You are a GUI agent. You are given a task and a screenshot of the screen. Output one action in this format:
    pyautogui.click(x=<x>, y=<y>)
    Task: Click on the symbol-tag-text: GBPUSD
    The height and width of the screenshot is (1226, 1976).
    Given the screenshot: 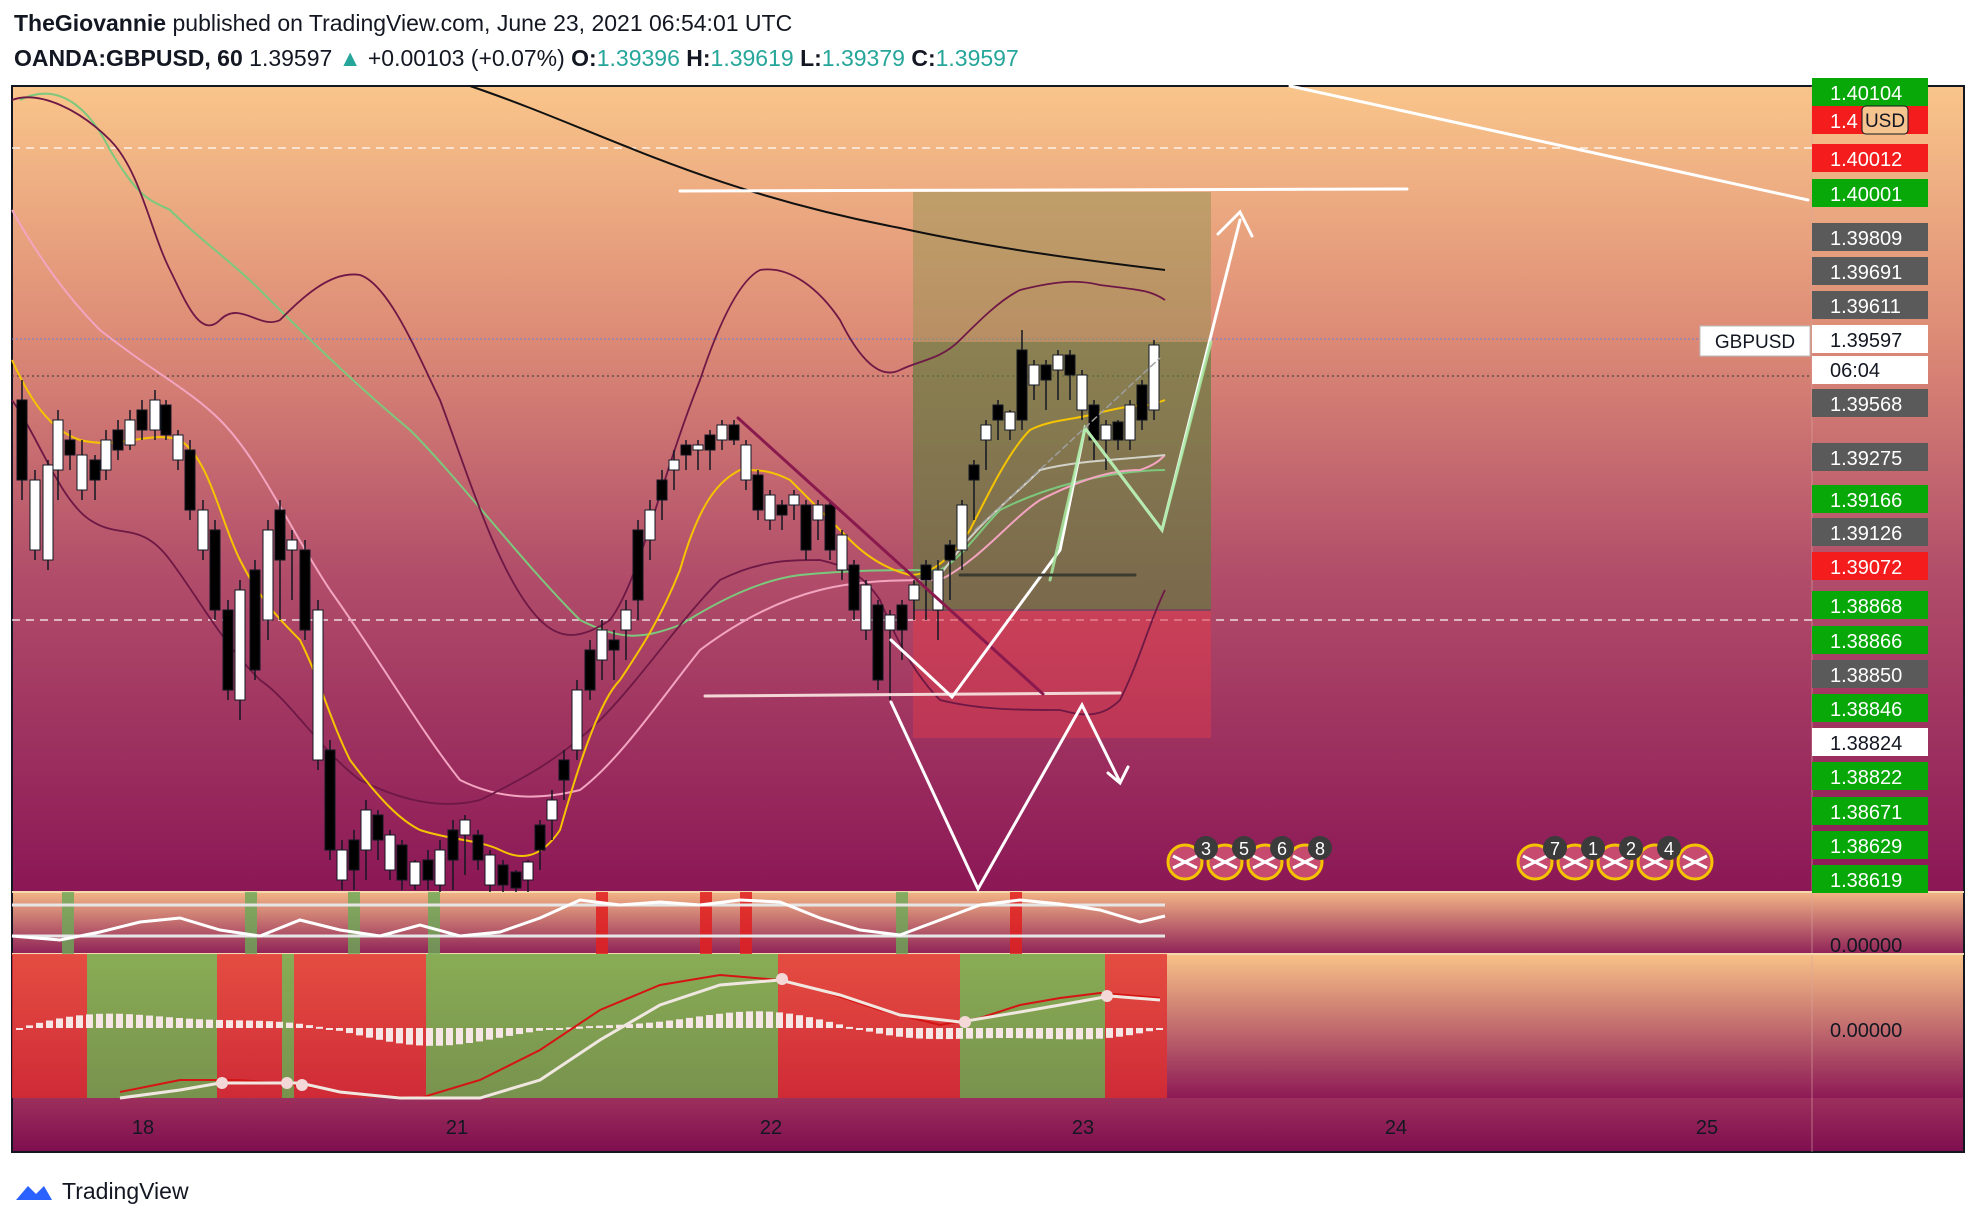 What is the action you would take?
    pyautogui.click(x=1755, y=342)
    